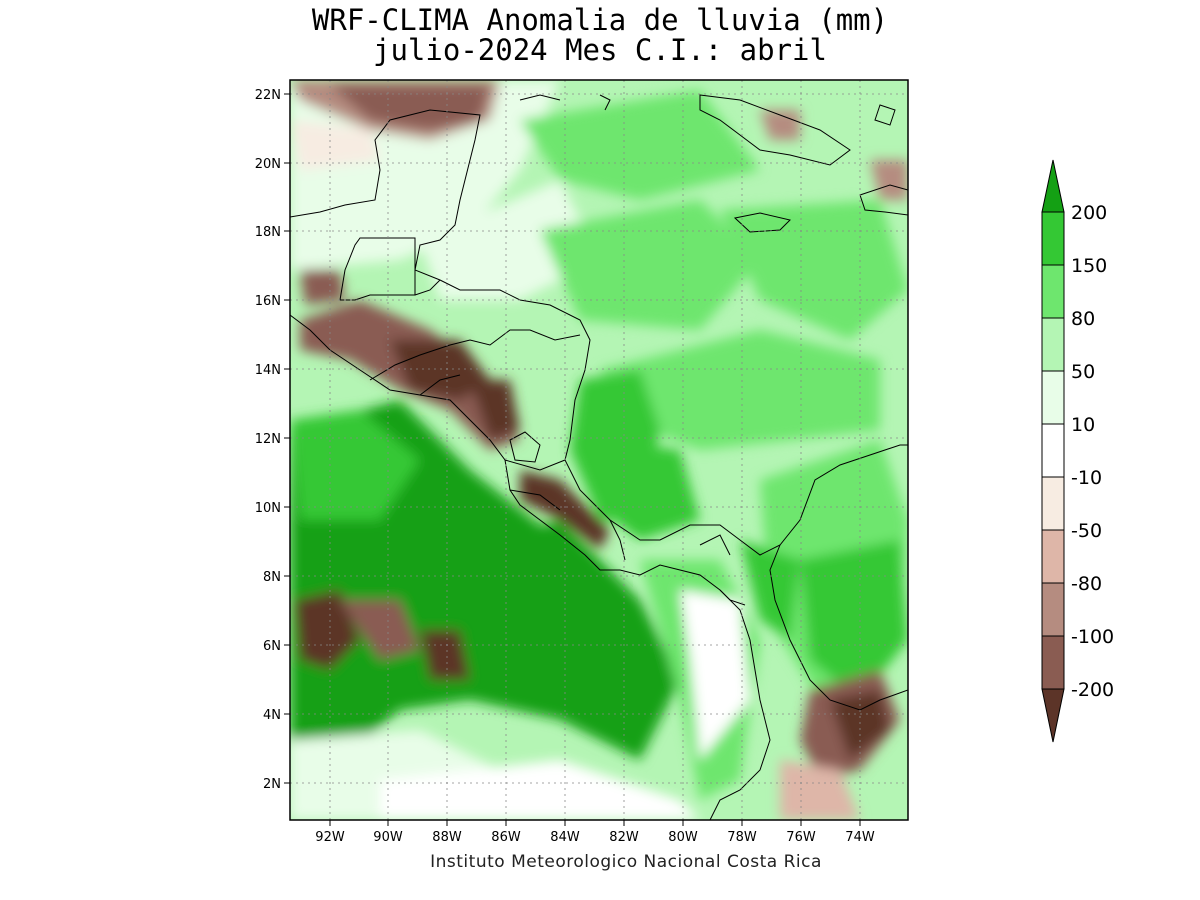  Describe the element at coordinates (272, 577) in the screenshot. I see `lat-tick-label: 8N` at that location.